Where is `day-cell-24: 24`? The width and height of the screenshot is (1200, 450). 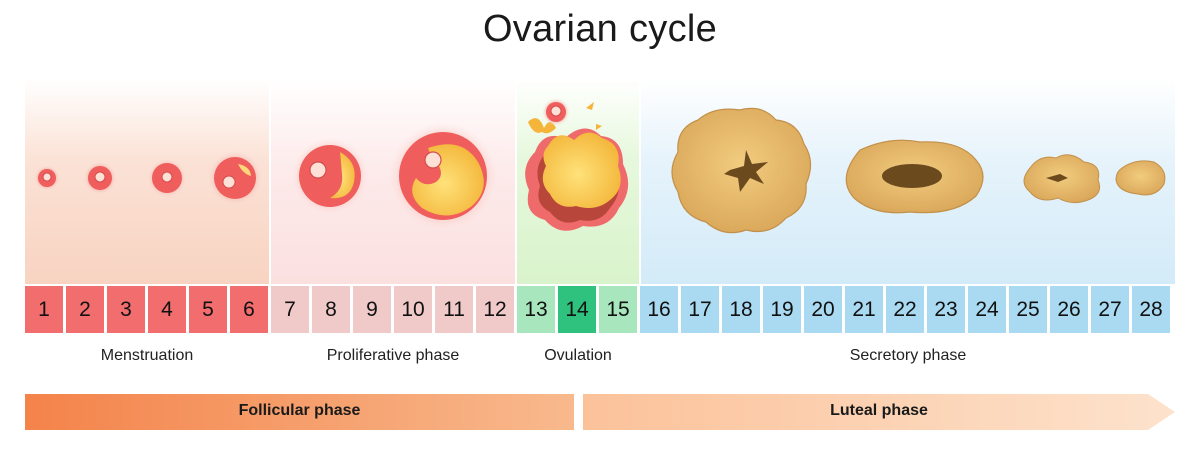
day-cell-24: 24 is located at coordinates (987, 309).